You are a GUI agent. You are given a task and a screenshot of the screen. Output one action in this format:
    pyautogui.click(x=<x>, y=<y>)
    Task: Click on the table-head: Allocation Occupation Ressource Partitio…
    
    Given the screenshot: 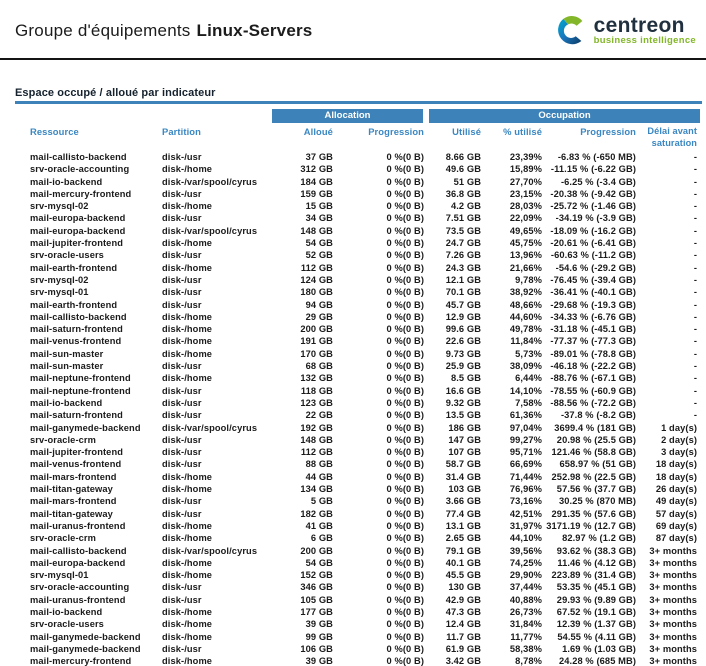 What is the action you would take?
    pyautogui.click(x=358, y=130)
    